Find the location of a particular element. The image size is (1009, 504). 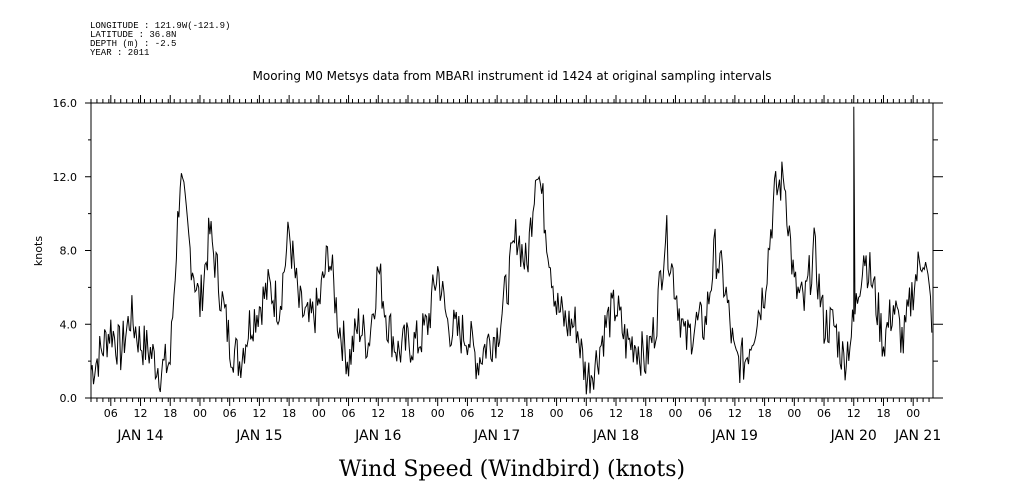

y-tick-label: 0.0 is located at coordinates (69, 398).